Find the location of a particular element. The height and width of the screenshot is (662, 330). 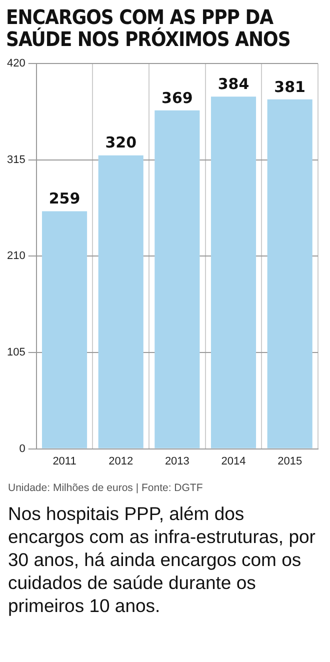

data-label: 381 is located at coordinates (290, 87).